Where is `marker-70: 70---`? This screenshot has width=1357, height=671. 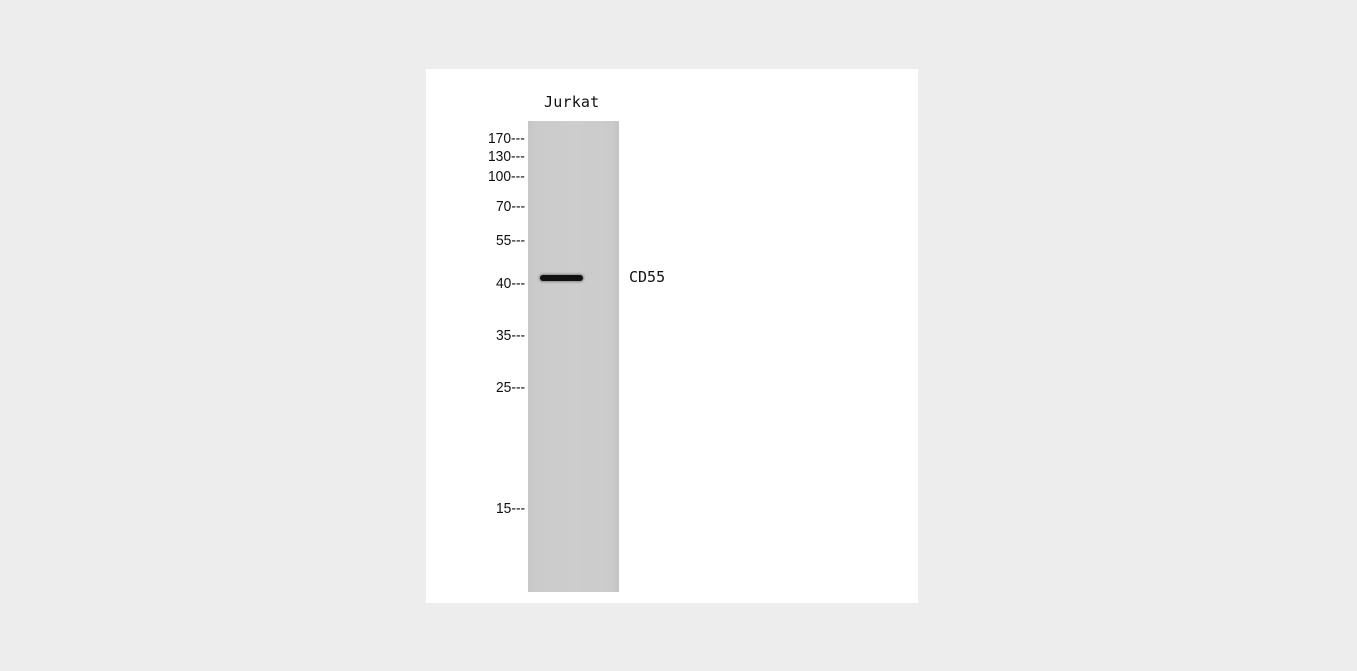 marker-70: 70--- is located at coordinates (511, 206).